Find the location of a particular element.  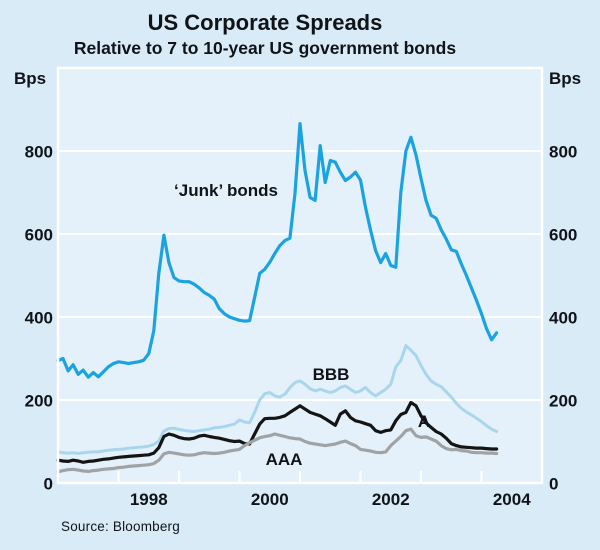

series-label-a: A is located at coordinates (424, 421).